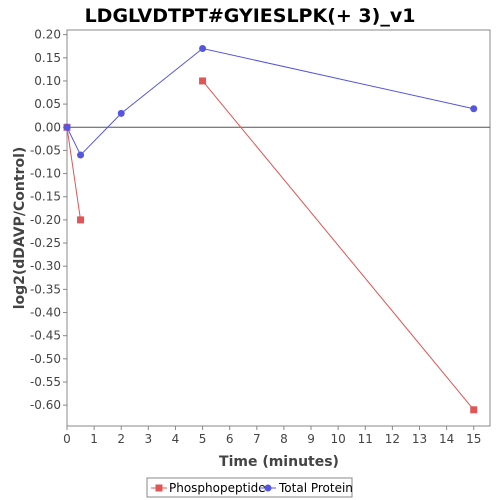 The height and width of the screenshot is (500, 500). Describe the element at coordinates (45, 289) in the screenshot. I see `y-tick-label: -0.35` at that location.